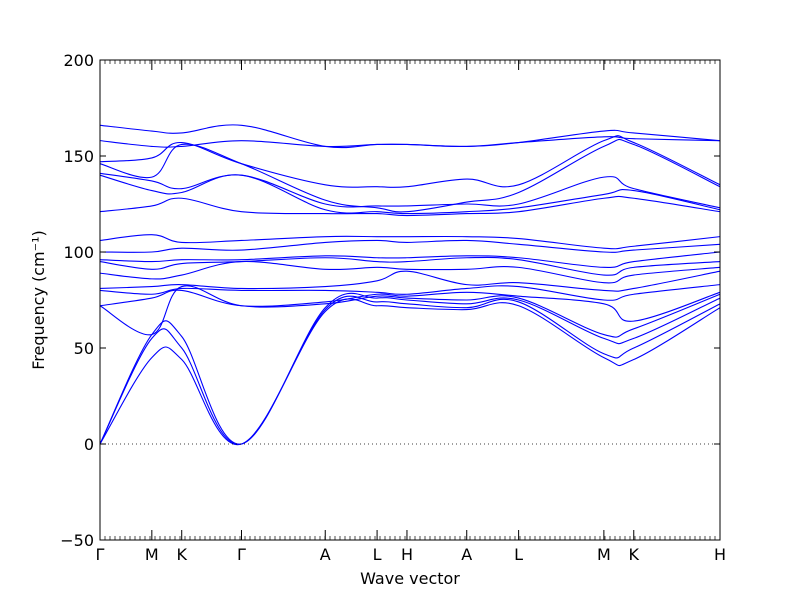 This screenshot has height=600, width=800. I want to click on y-tick-label: 200, so click(78, 60).